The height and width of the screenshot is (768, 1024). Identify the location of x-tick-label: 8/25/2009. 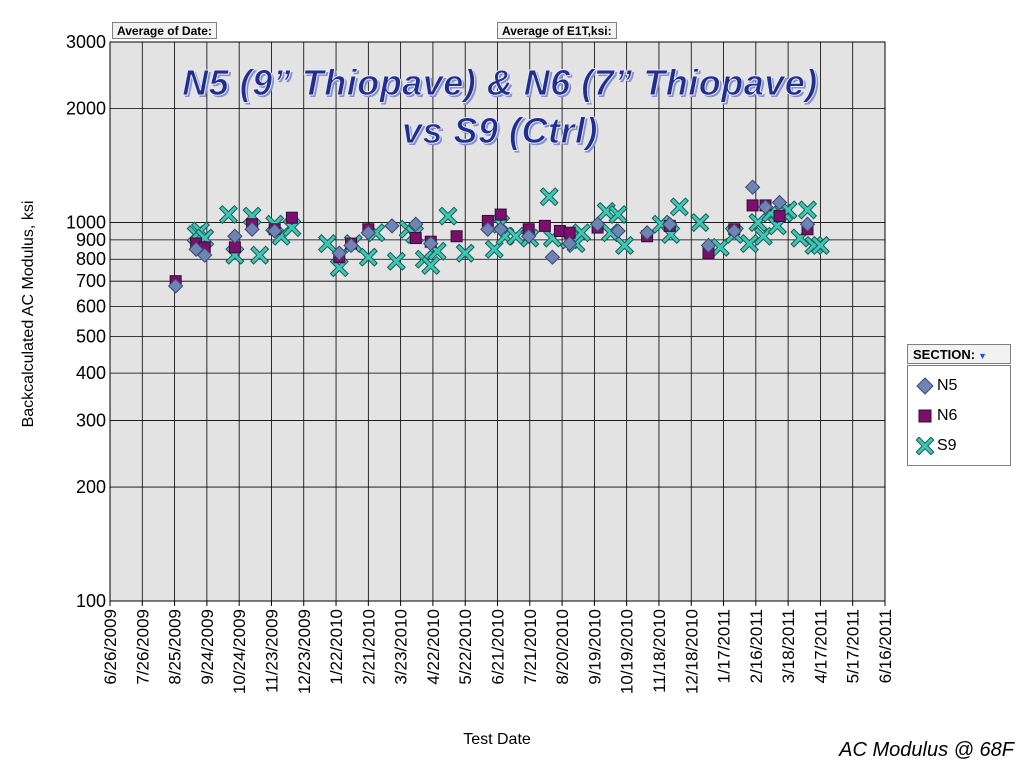
(175, 647).